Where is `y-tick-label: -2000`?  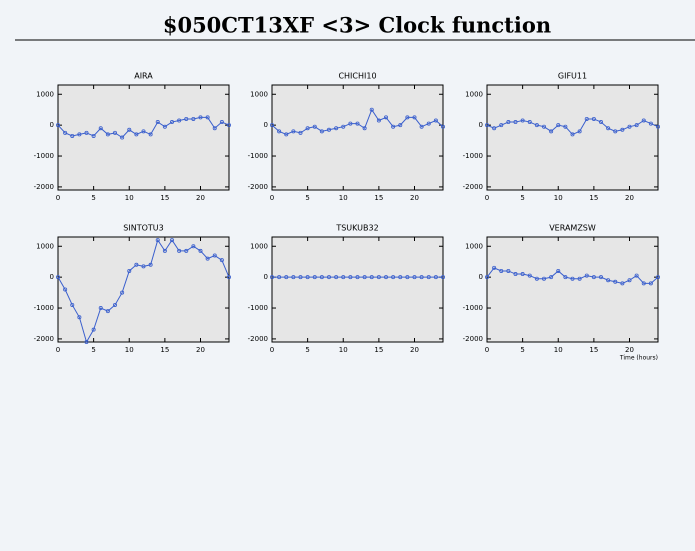
y-tick-label: -2000 is located at coordinates (258, 187).